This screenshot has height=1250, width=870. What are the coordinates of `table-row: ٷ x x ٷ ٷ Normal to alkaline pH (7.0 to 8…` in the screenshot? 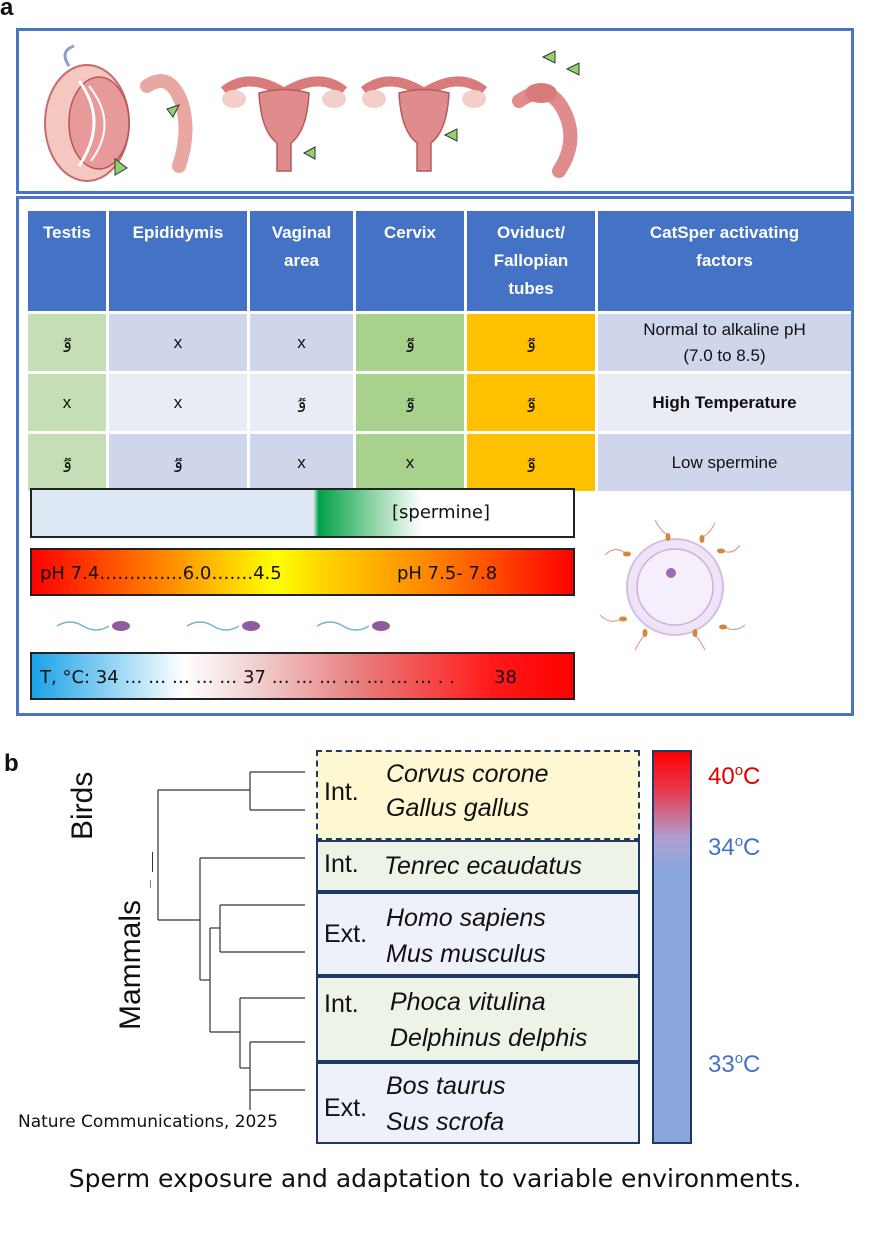 It's located at (439, 342).